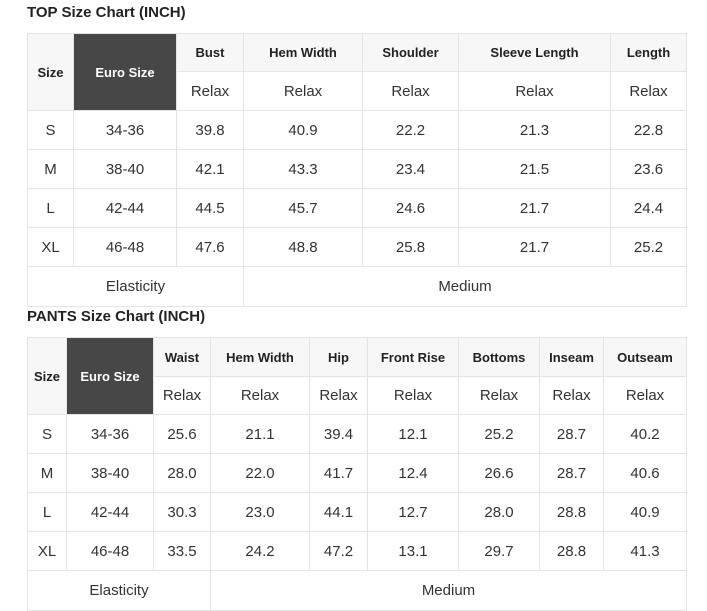 This screenshot has height=611, width=707. I want to click on table-row: S 34-36 39.8 40.9 22.2 21.3 22.8, so click(357, 130).